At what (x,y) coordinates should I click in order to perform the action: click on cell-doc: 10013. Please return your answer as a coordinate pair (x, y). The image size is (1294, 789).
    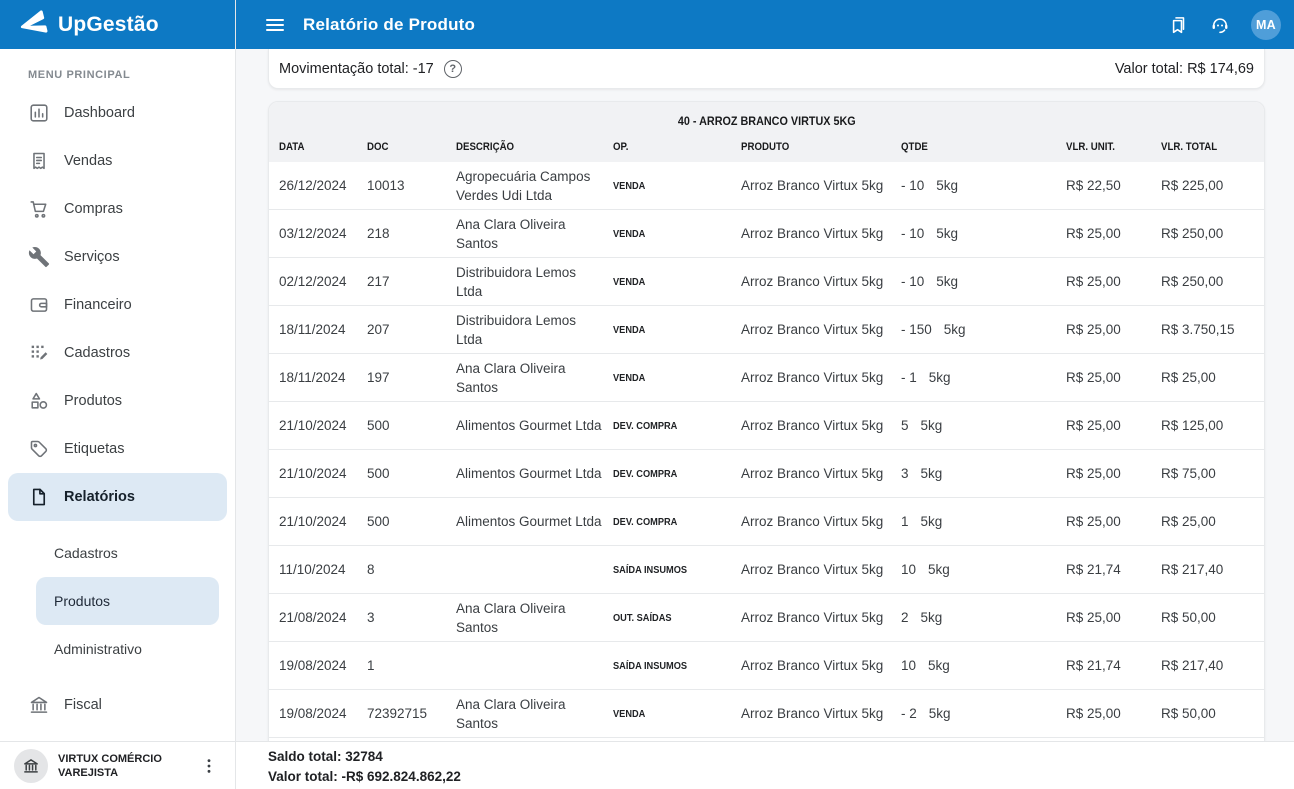
    Looking at the image, I should click on (386, 185).